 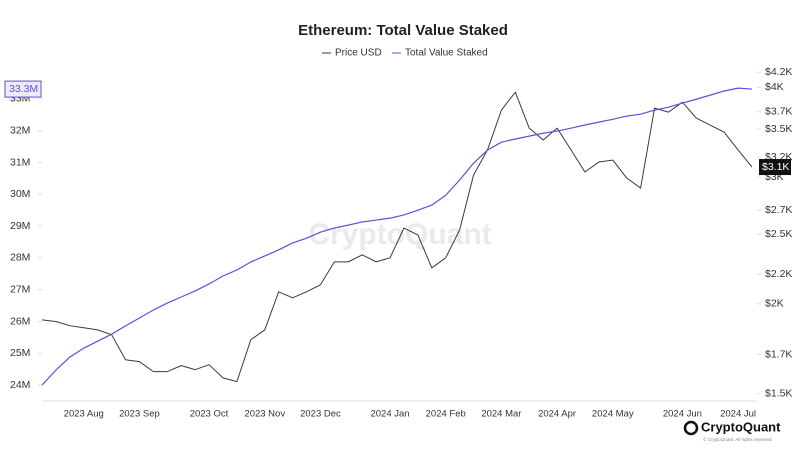 What do you see at coordinates (20, 162) in the screenshot?
I see `y-tick-label: 31M` at bounding box center [20, 162].